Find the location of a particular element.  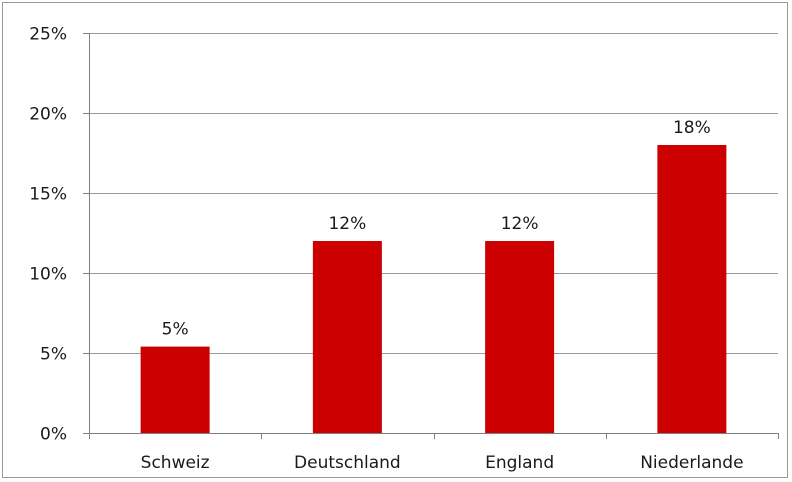

bar-niederlande is located at coordinates (692, 289).